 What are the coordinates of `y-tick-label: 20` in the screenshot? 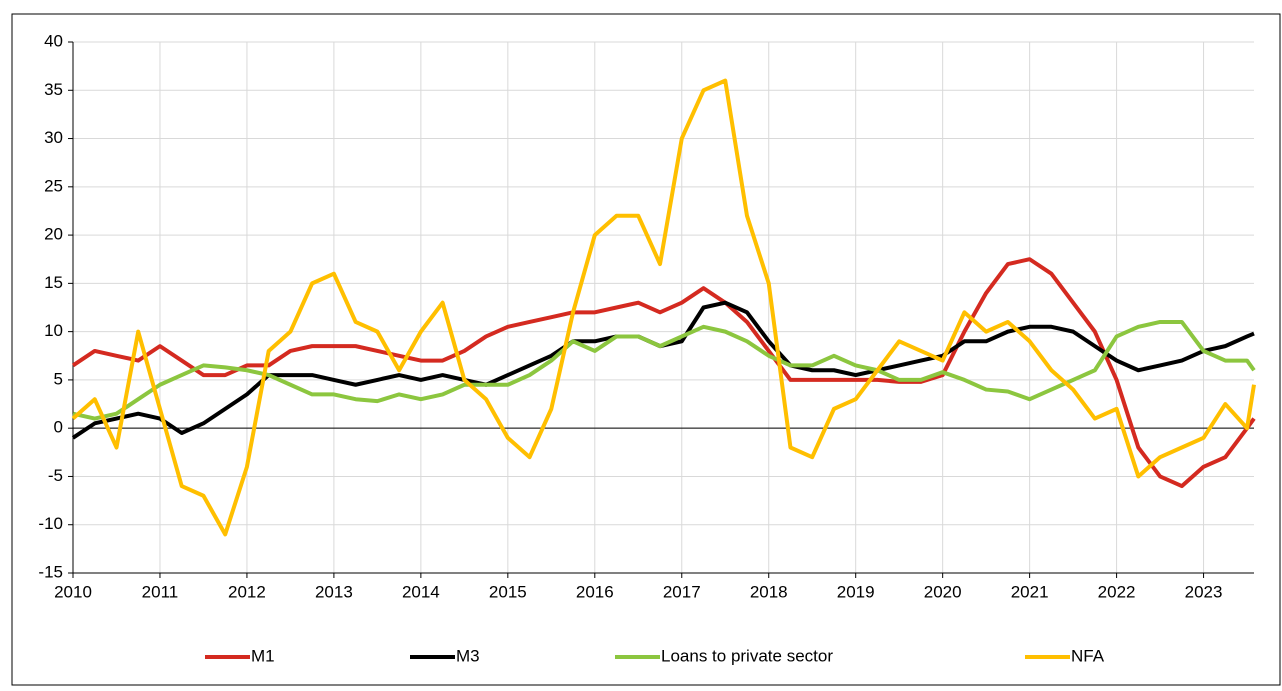 It's located at (53, 234).